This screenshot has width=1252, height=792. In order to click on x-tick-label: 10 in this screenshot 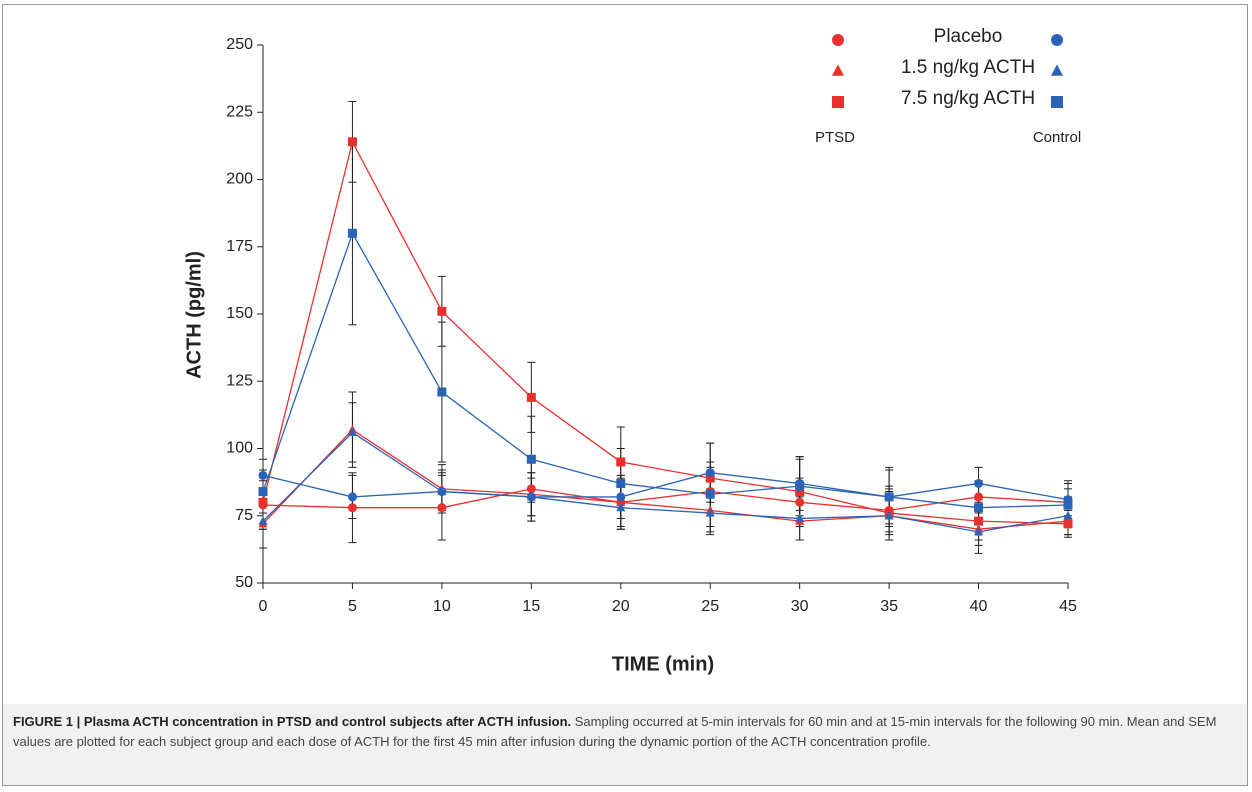, I will do `click(442, 606)`.